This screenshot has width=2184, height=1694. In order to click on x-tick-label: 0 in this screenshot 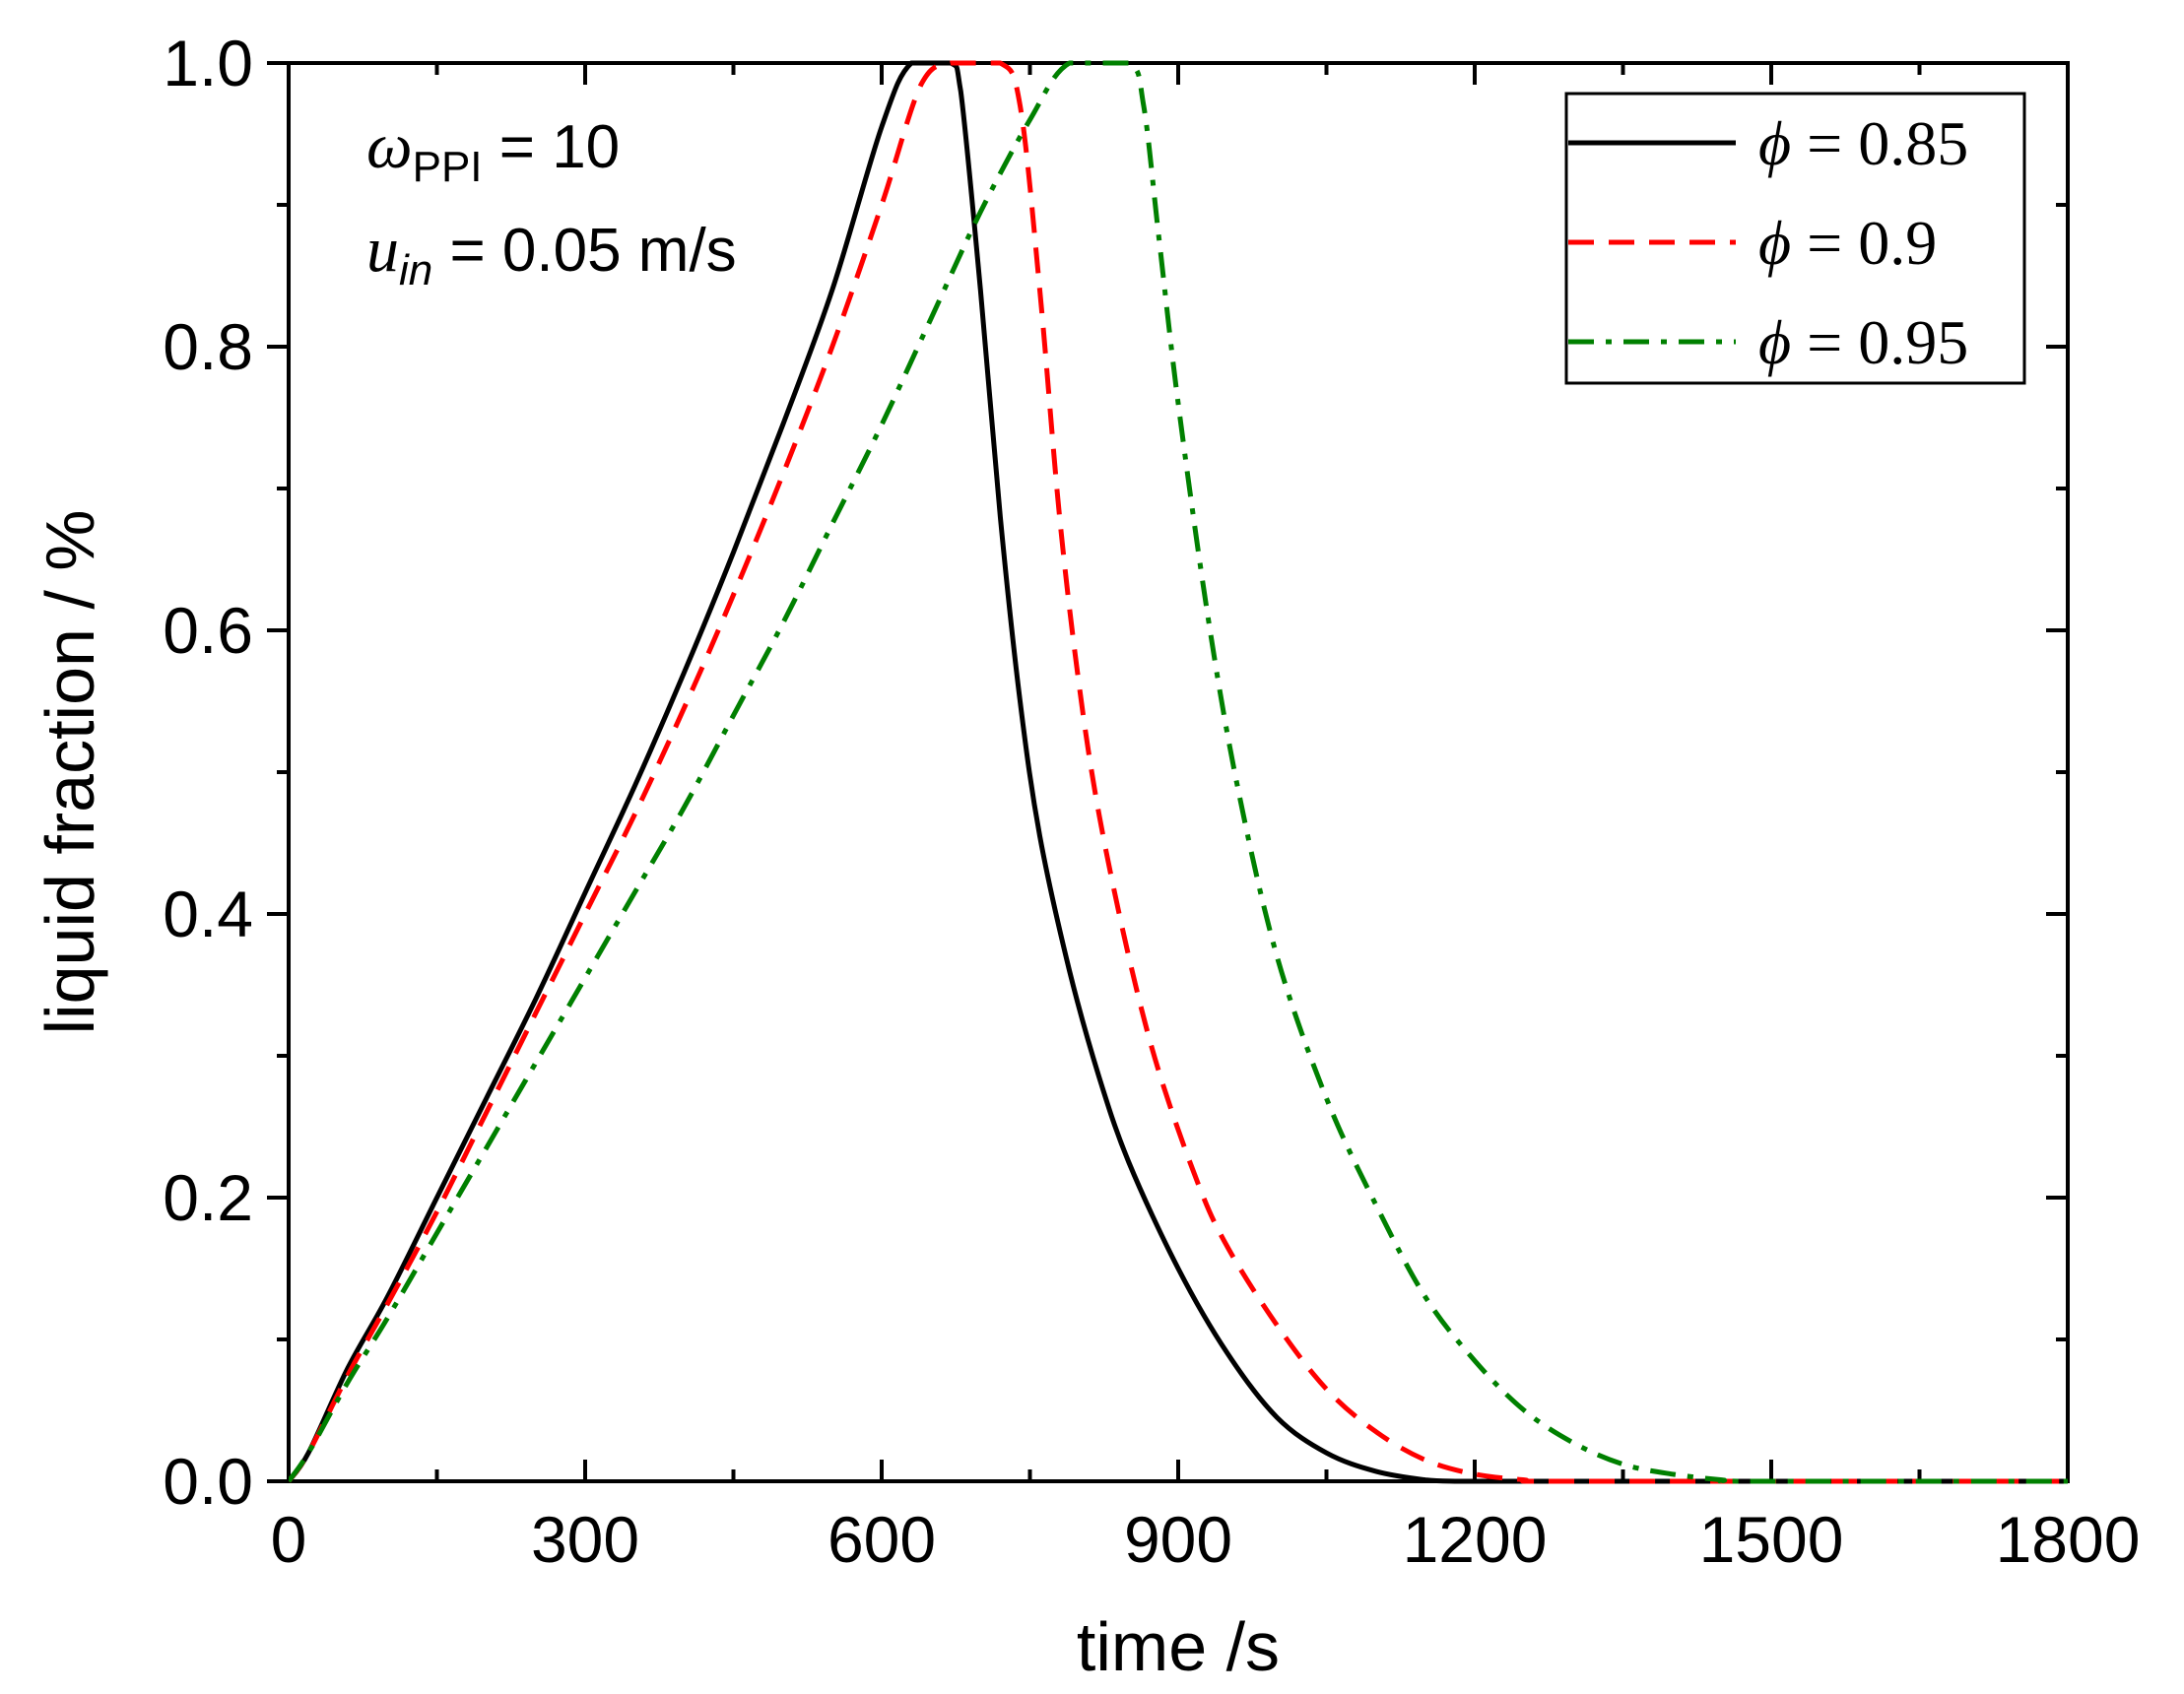, I will do `click(289, 1540)`.